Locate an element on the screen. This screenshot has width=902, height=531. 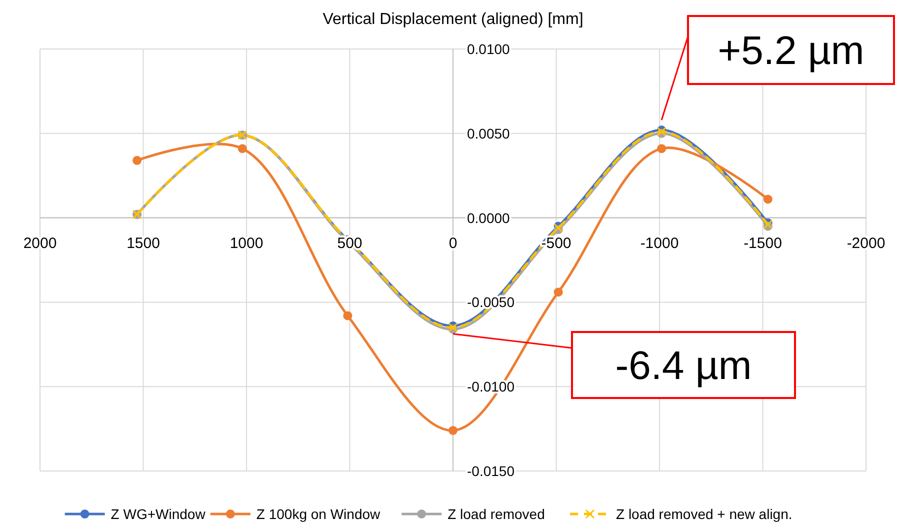
x-tick-label: 2000 is located at coordinates (40, 243).